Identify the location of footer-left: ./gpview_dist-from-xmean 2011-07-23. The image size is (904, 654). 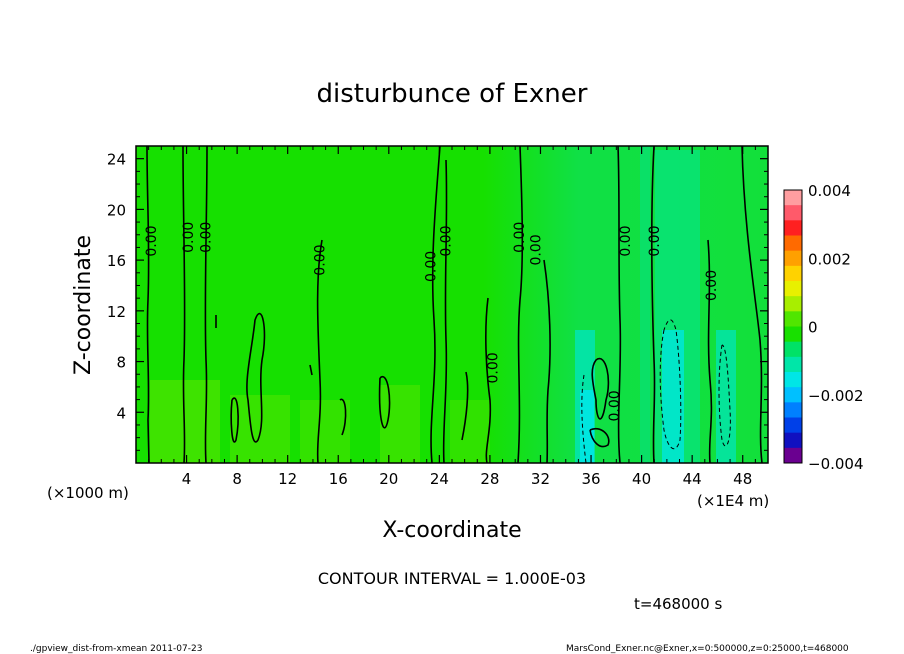
(116, 649).